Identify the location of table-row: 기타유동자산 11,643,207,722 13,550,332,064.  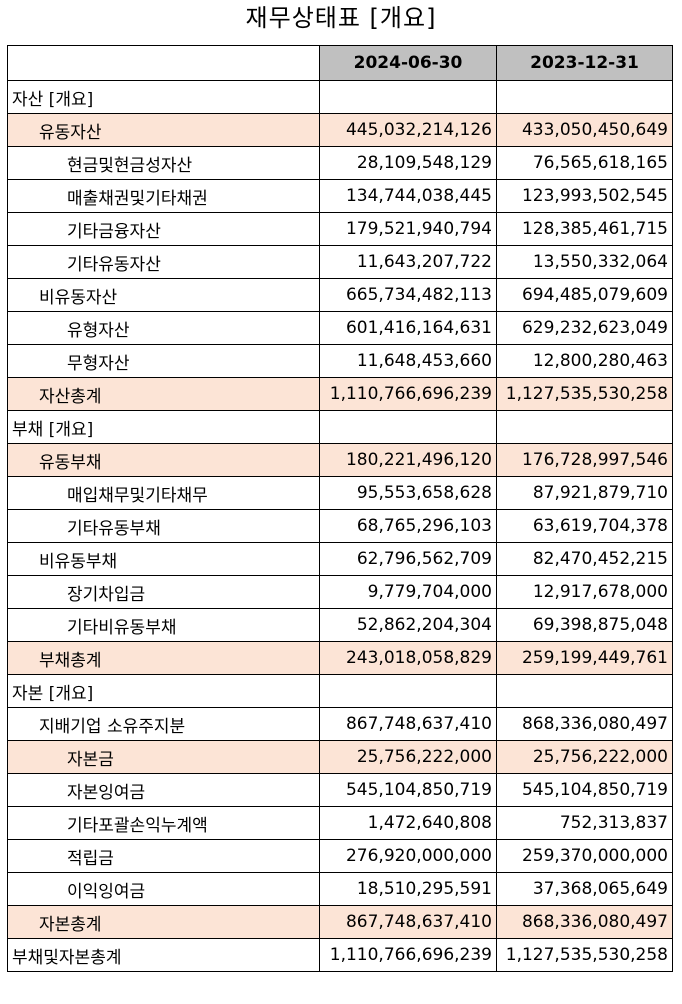
(340, 262).